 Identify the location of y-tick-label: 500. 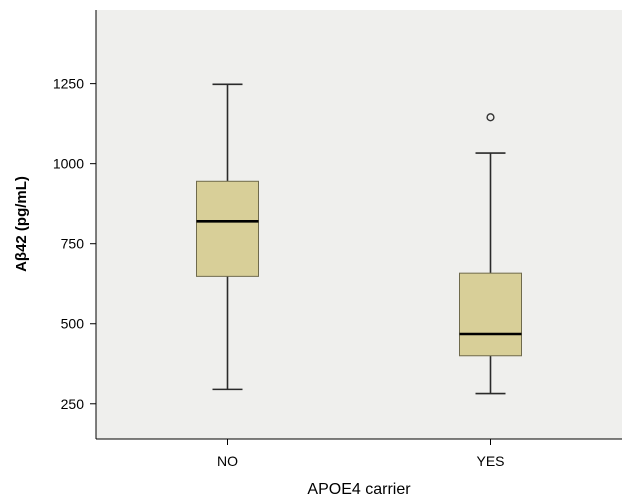
(73, 324).